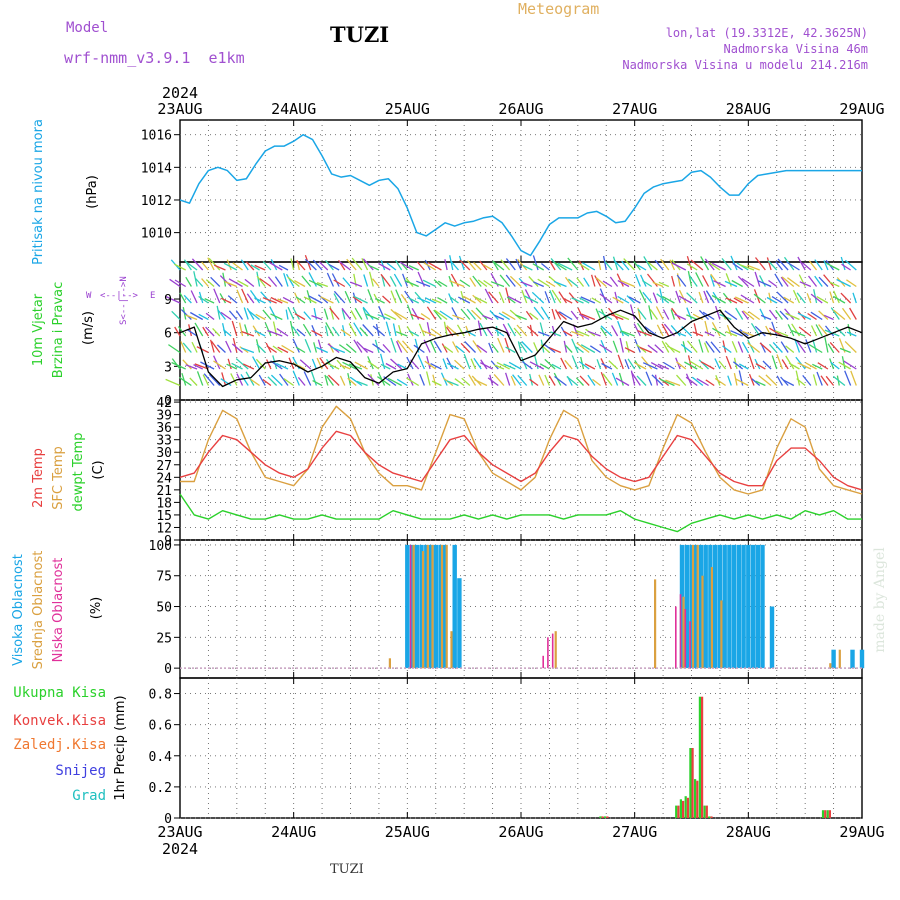  Describe the element at coordinates (697, 606) in the screenshot. I see `cloud-bar-mid` at that location.